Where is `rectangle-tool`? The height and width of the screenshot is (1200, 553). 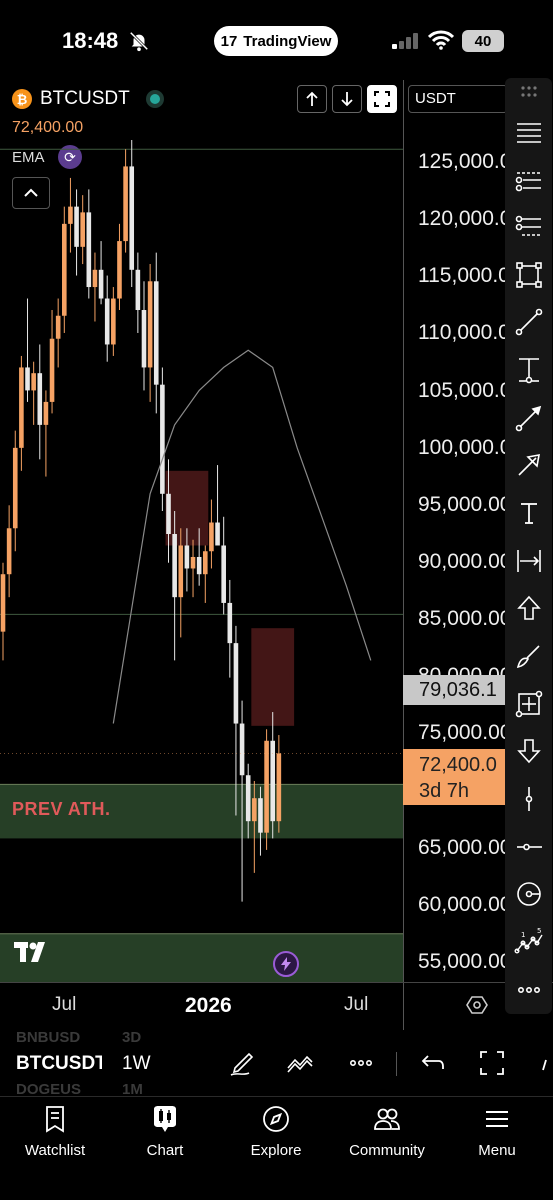 rectangle-tool is located at coordinates (528, 275).